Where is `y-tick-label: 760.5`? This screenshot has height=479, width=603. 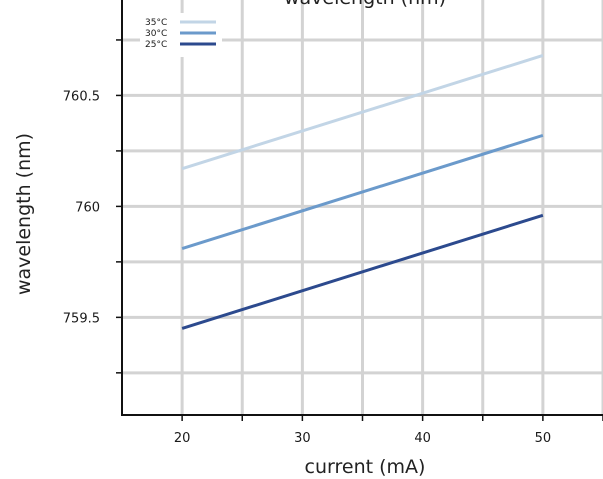
y-tick-label: 760.5 is located at coordinates (81, 96).